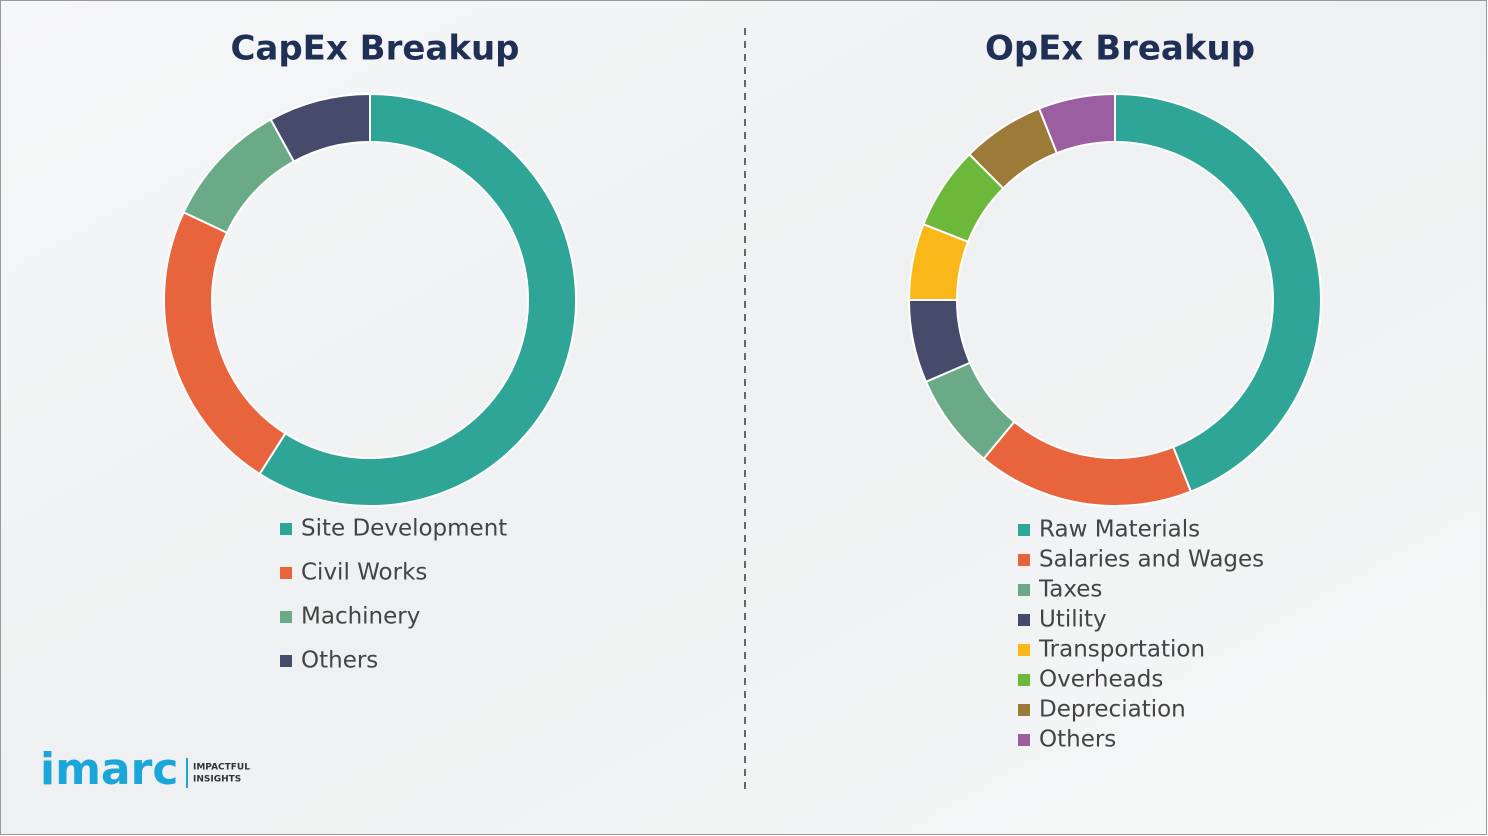  Describe the element at coordinates (364, 573) in the screenshot. I see `legend-label: Civil Works` at that location.